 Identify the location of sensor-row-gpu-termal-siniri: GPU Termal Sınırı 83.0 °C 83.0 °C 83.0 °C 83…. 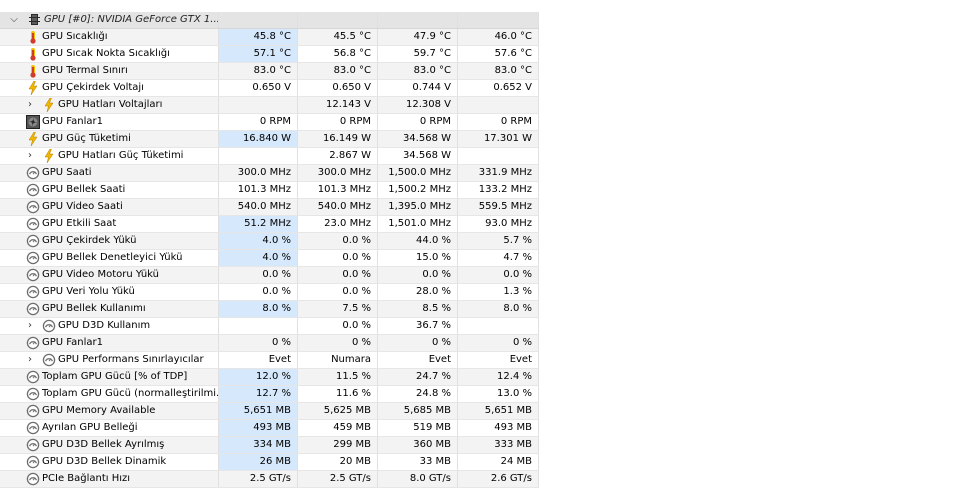
(269, 71).